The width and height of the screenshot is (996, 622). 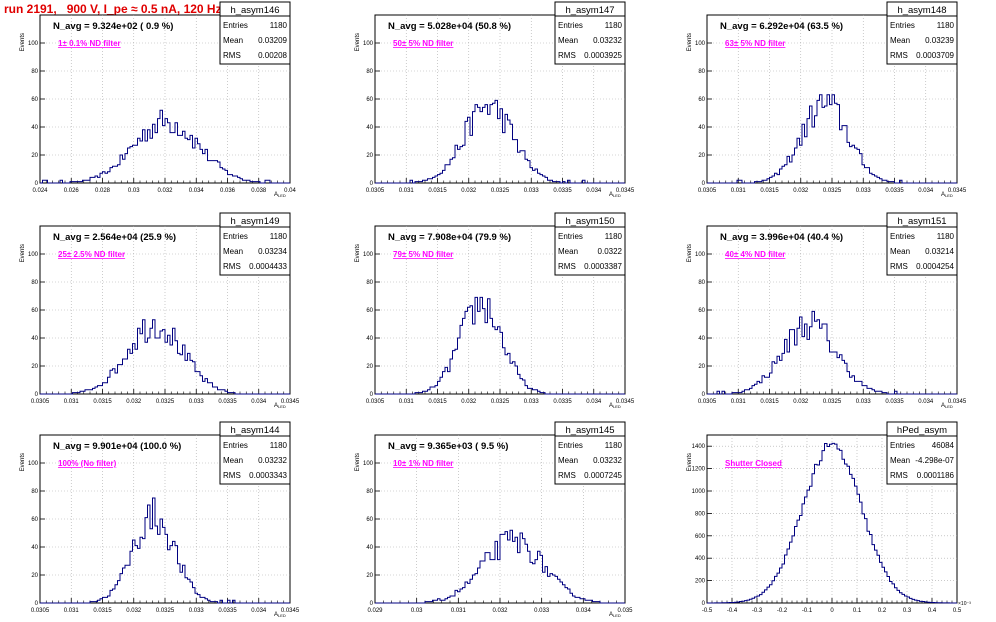 I want to click on stats-value: 0.0001186, so click(x=936, y=475).